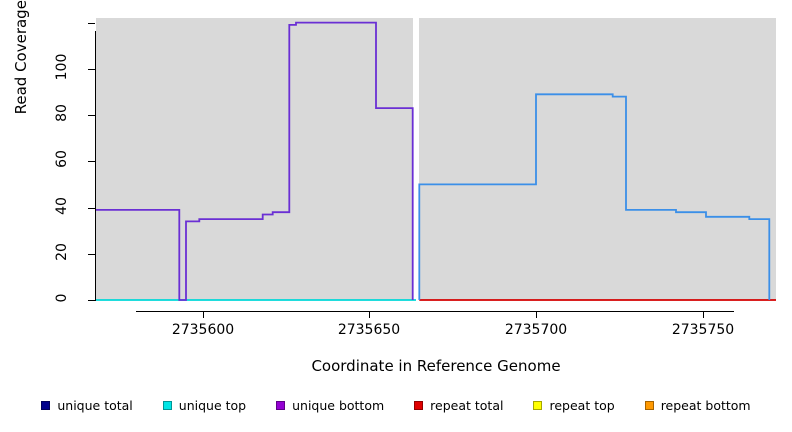 This screenshot has height=432, width=792. I want to click on x-tick-label: 2735750, so click(703, 330).